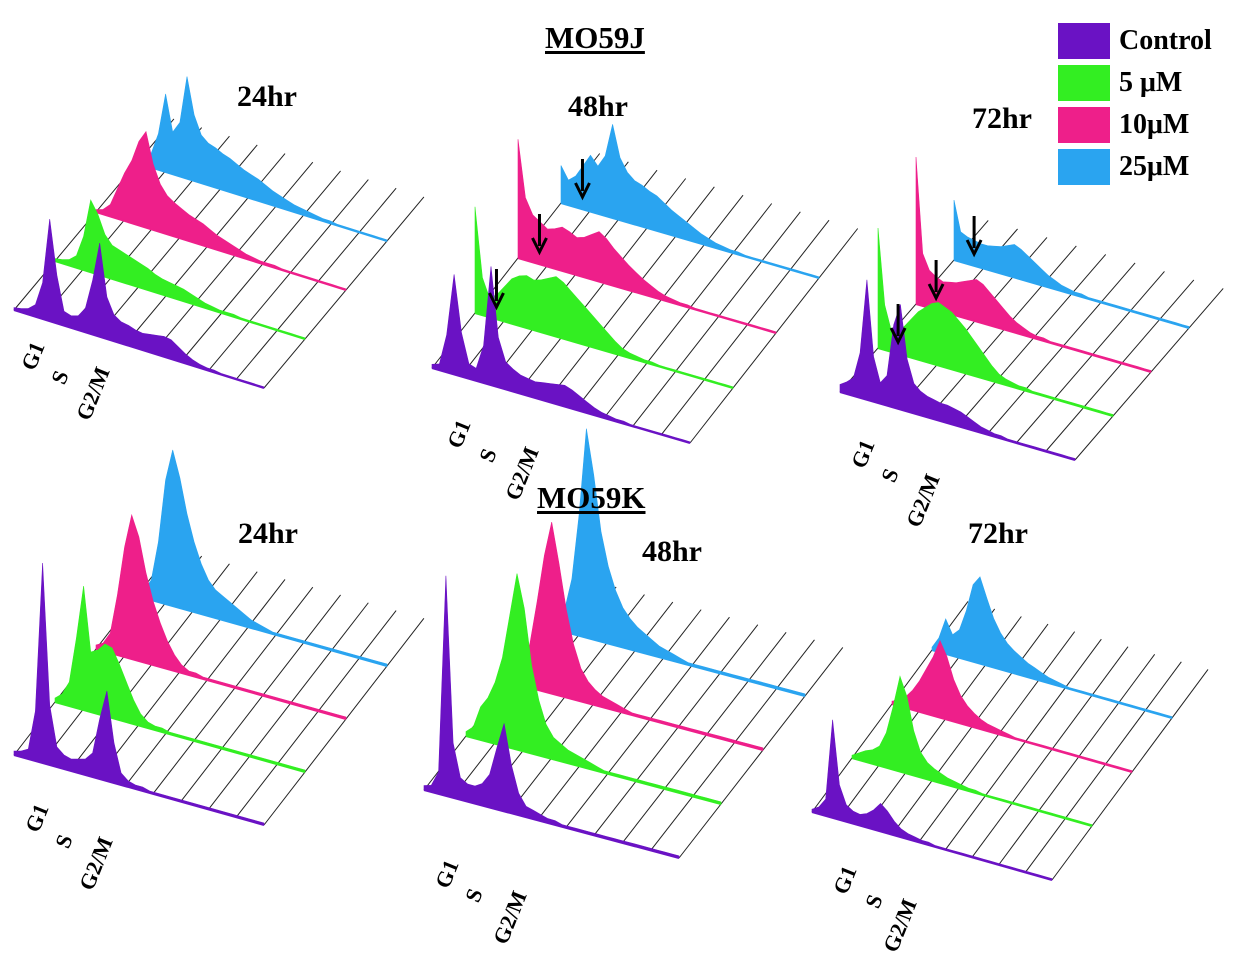  Describe the element at coordinates (1154, 166) in the screenshot. I see `legend-label: 25μM` at that location.